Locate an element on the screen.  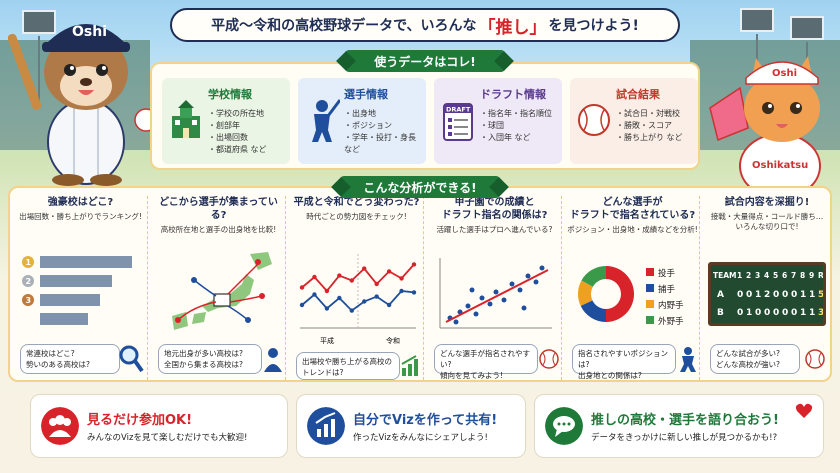
legend-label: 内野手 is located at coordinates (671, 305).